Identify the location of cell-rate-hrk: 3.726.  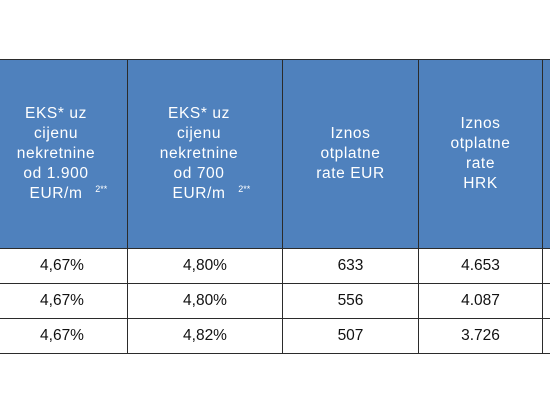
(480, 336).